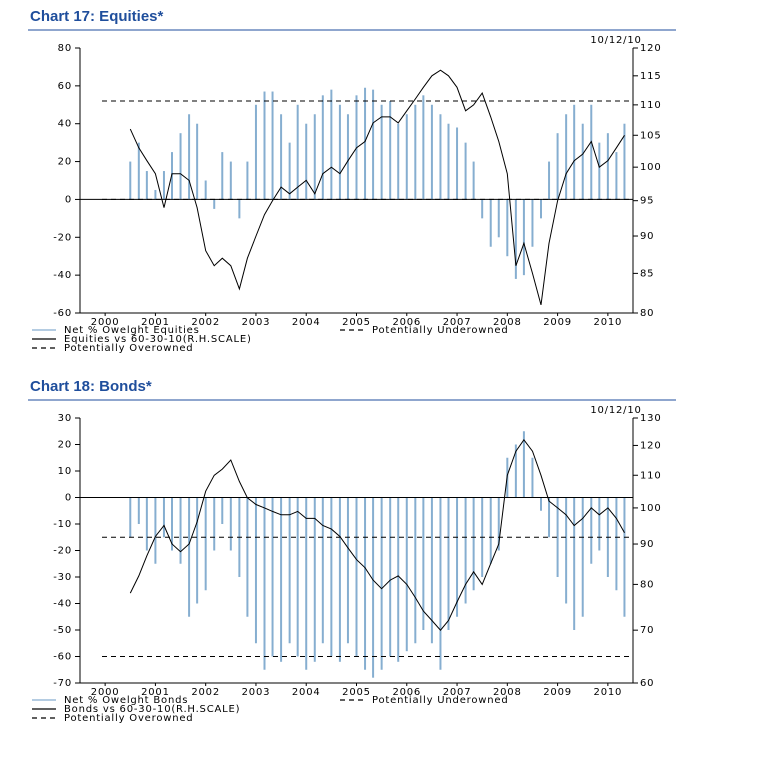 The width and height of the screenshot is (768, 770). What do you see at coordinates (651, 418) in the screenshot?
I see `y2-tick-label: 130` at bounding box center [651, 418].